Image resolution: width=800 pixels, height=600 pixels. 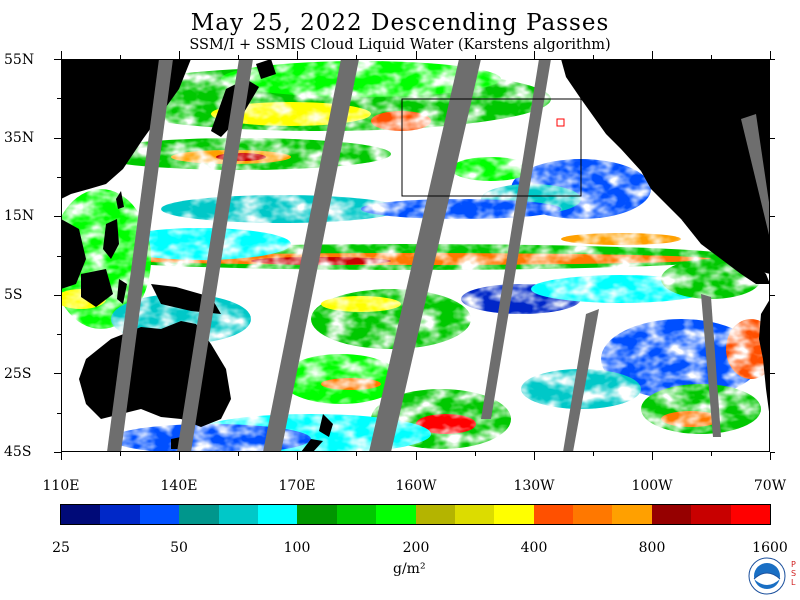 I want to click on lon-label-110e: 110E, so click(x=61, y=486).